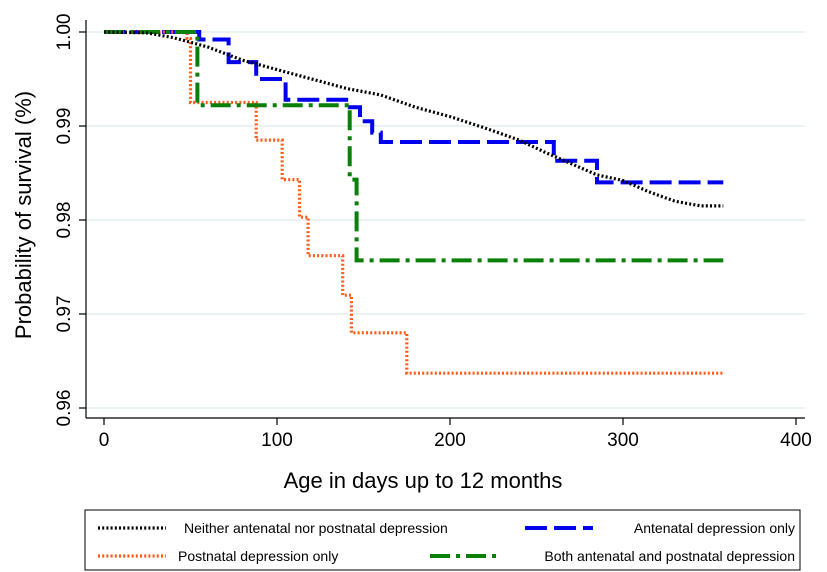 This screenshot has height=572, width=827. Describe the element at coordinates (796, 440) in the screenshot. I see `x-tick-label: 400` at that location.